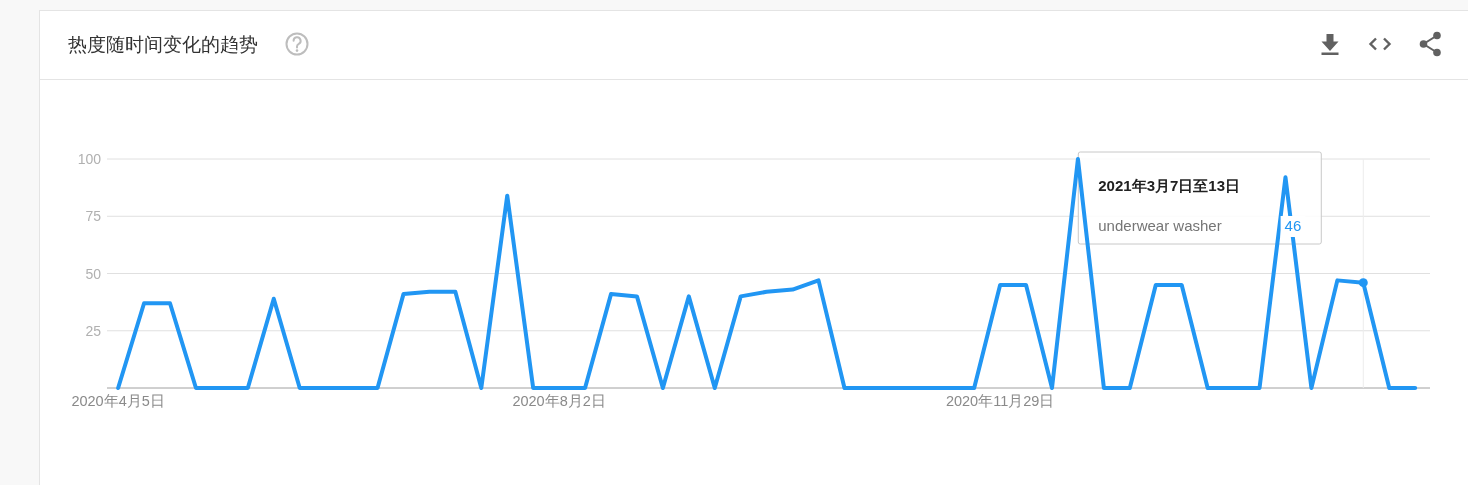  Describe the element at coordinates (1293, 225) in the screenshot. I see `annotation: 46` at that location.